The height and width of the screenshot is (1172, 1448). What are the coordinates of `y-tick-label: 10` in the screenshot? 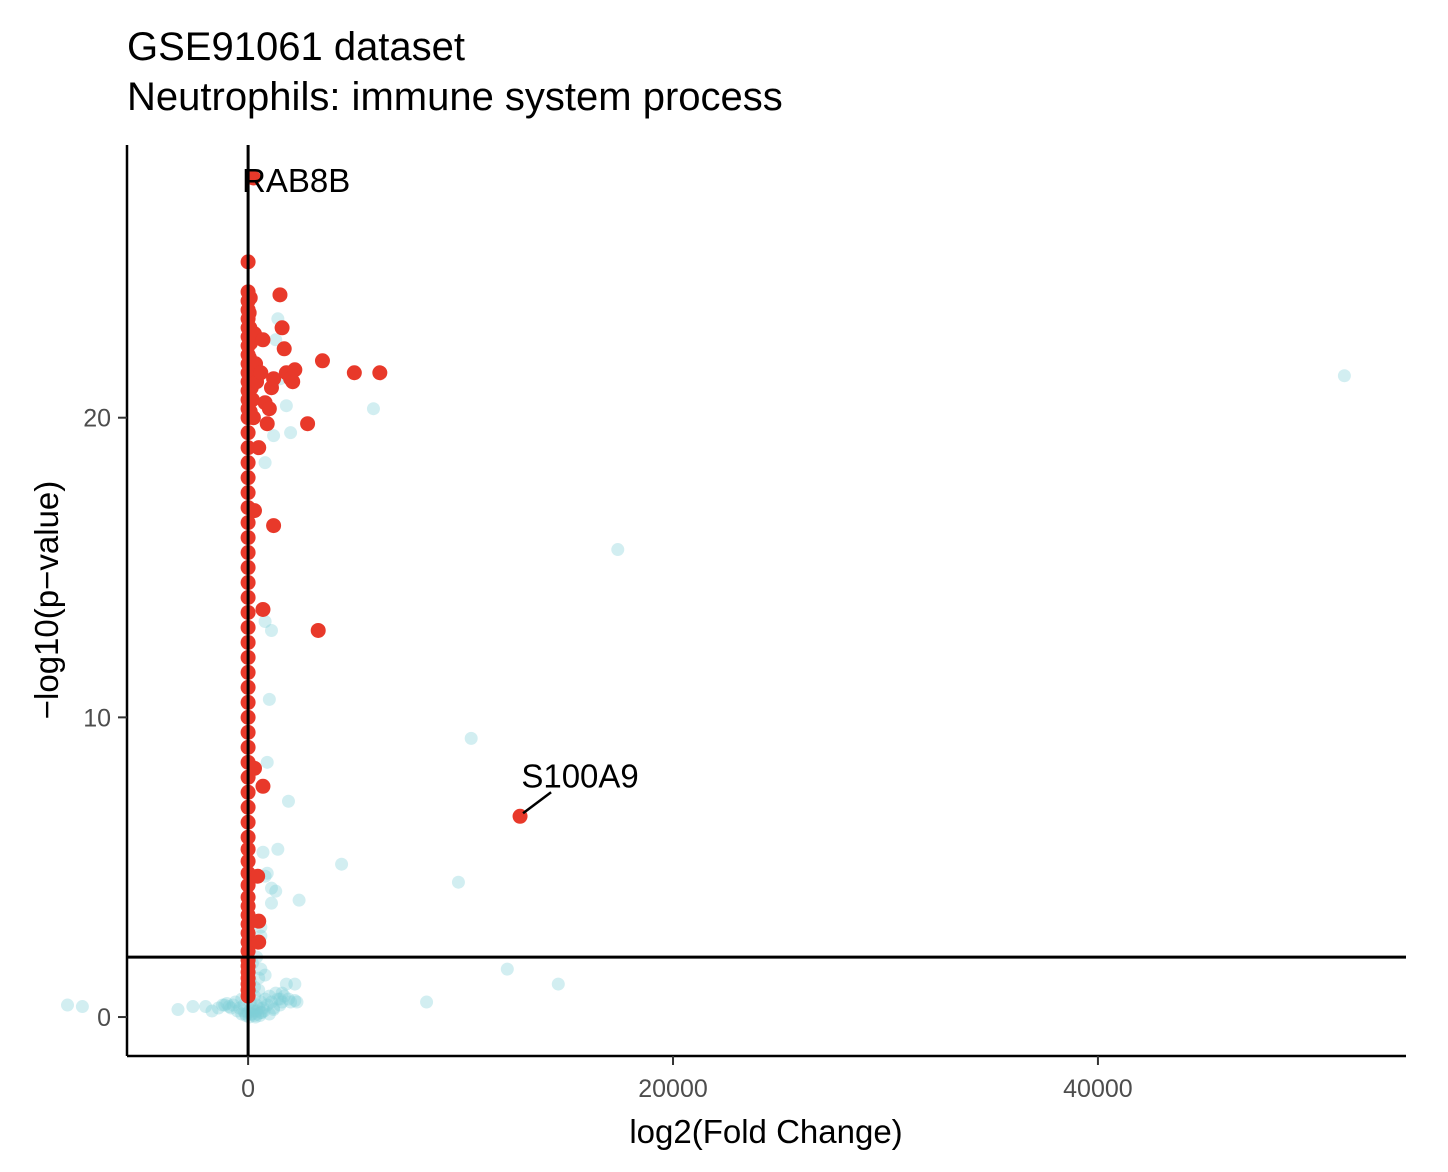 It's located at (97, 718).